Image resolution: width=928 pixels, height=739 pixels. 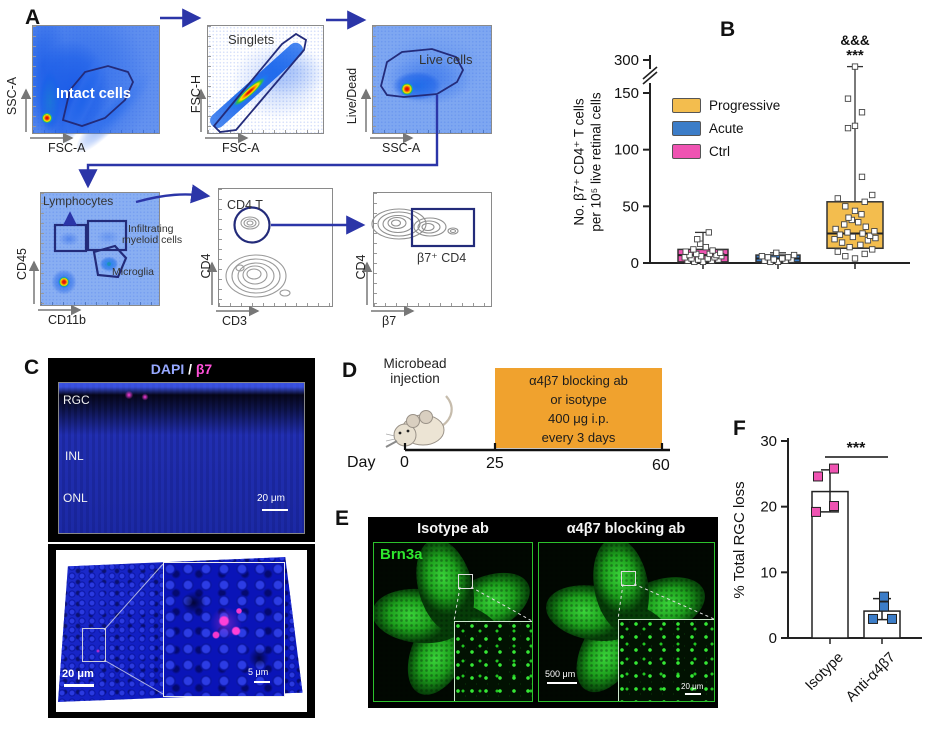 I want to click on blocking-ab-flatmount-image: 20 μm 500 μm, so click(x=626, y=622).